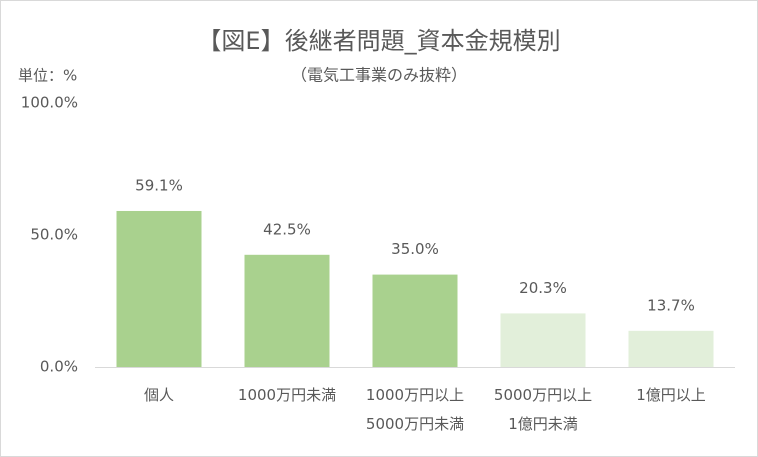 The image size is (758, 457). Describe the element at coordinates (159, 185) in the screenshot. I see `value-label: 59.1%` at that location.